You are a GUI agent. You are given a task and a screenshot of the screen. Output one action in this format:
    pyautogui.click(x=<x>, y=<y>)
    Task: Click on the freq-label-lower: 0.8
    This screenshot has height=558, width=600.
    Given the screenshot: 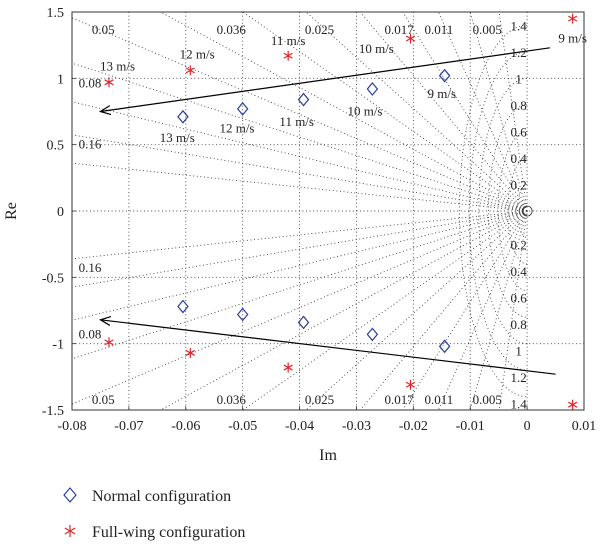 What is the action you would take?
    pyautogui.click(x=518, y=324)
    